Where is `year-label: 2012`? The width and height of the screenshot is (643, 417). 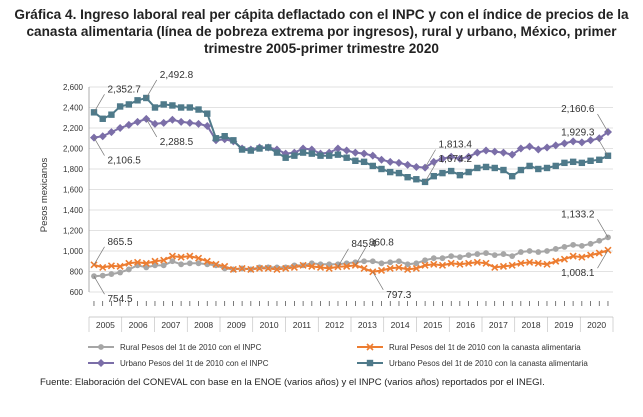
year-label: 2012 is located at coordinates (334, 325).